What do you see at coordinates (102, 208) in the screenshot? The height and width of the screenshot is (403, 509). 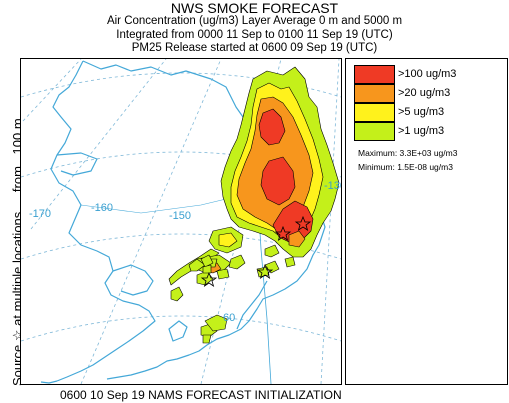 I see `grid-label-160: -160` at bounding box center [102, 208].